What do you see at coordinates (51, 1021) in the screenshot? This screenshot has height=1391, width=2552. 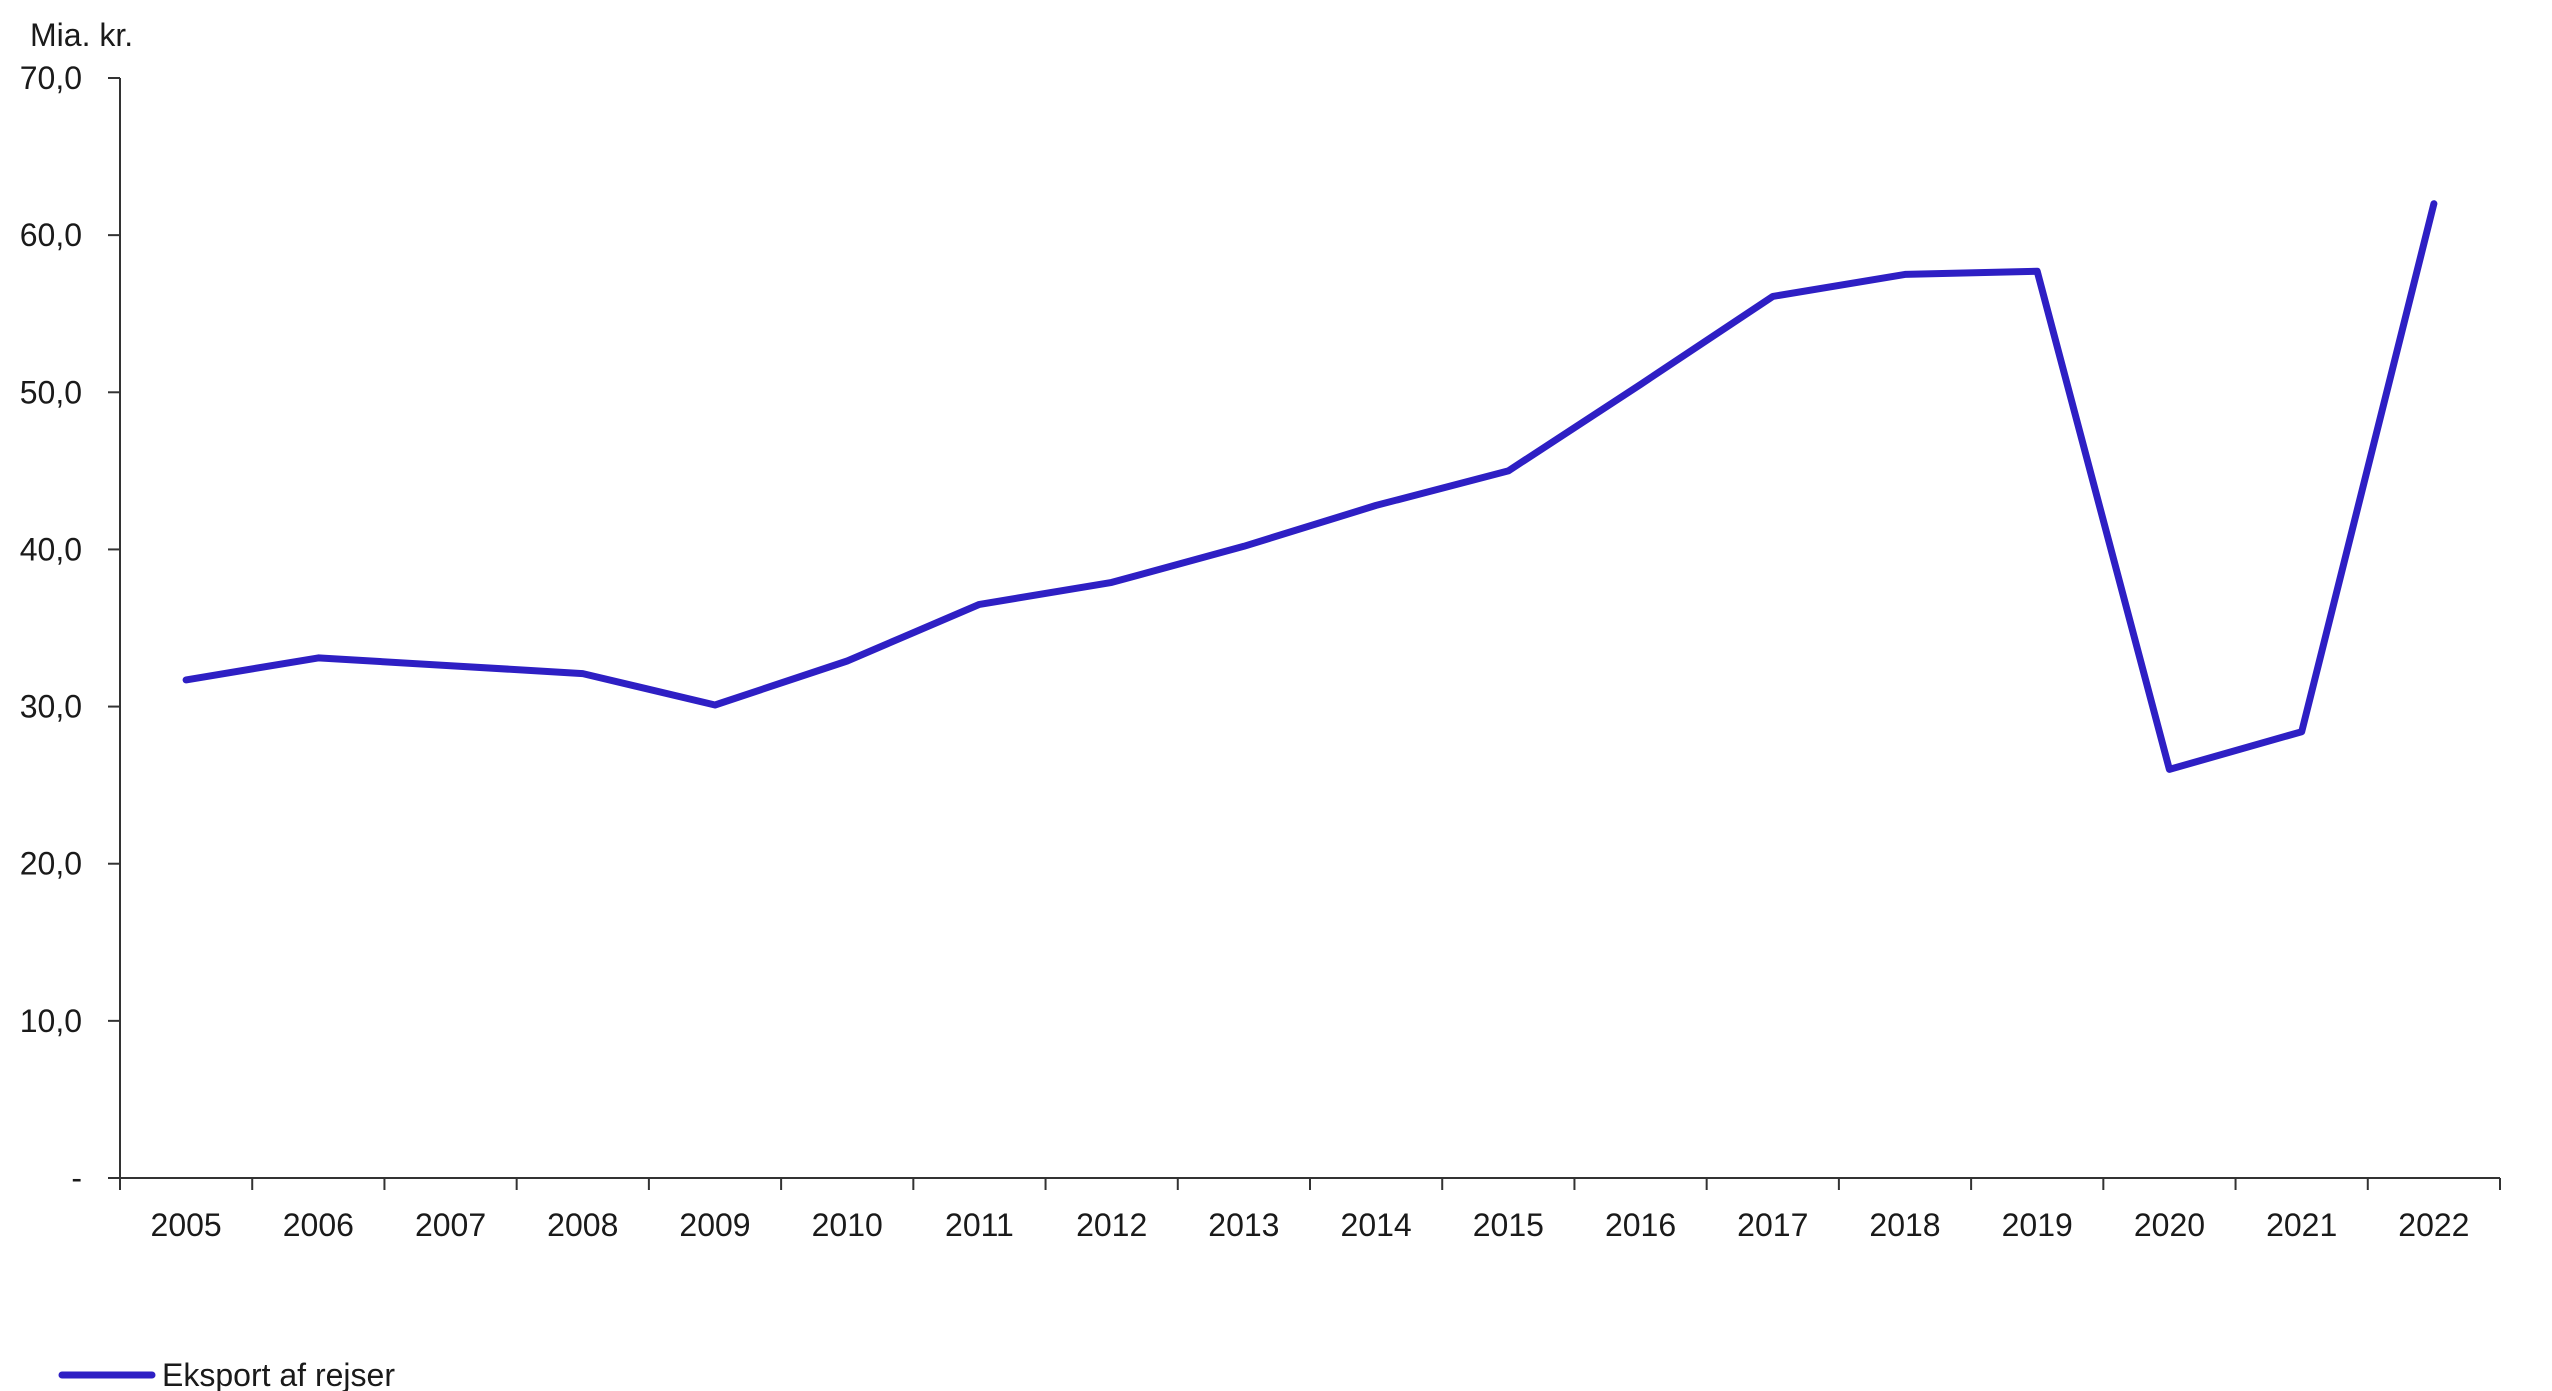 I see `y-tick-label: 10,0` at bounding box center [51, 1021].